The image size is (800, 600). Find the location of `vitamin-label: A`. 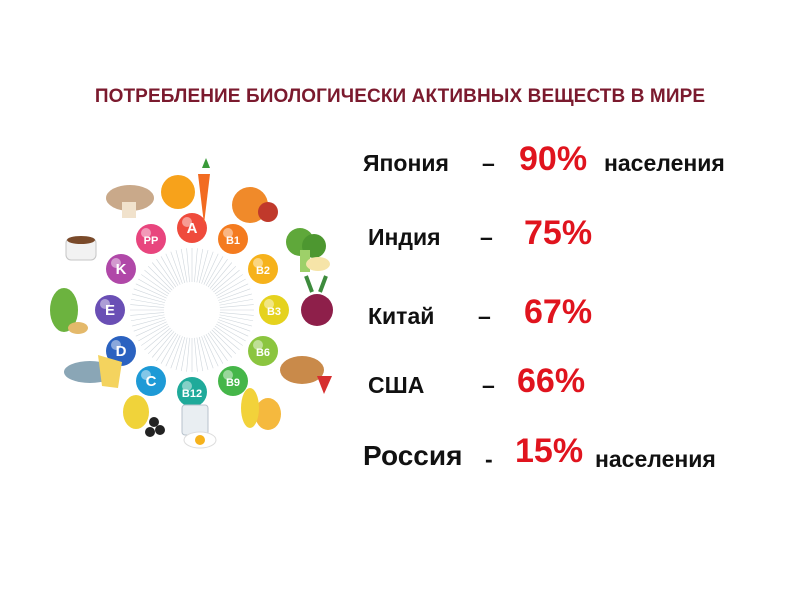

vitamin-label: A is located at coordinates (192, 228).